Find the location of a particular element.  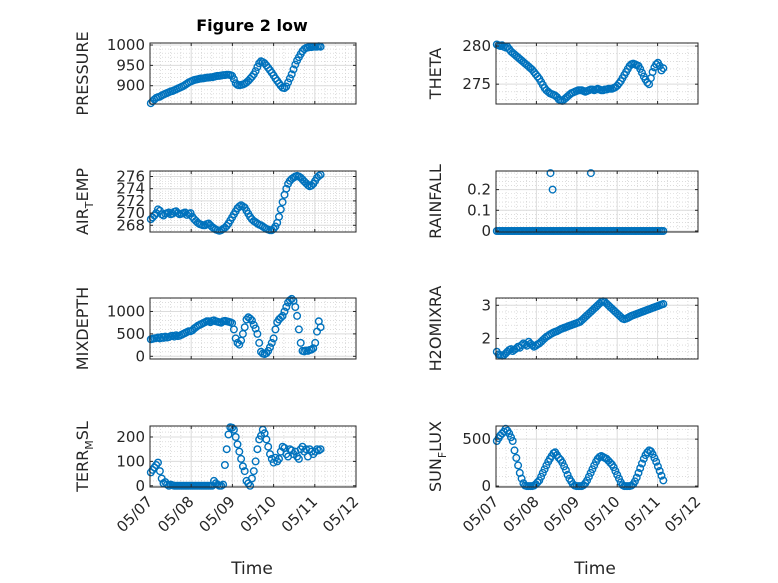

panel-pressure: 900 950 1000 PRESSURE is located at coordinates (215, 73).